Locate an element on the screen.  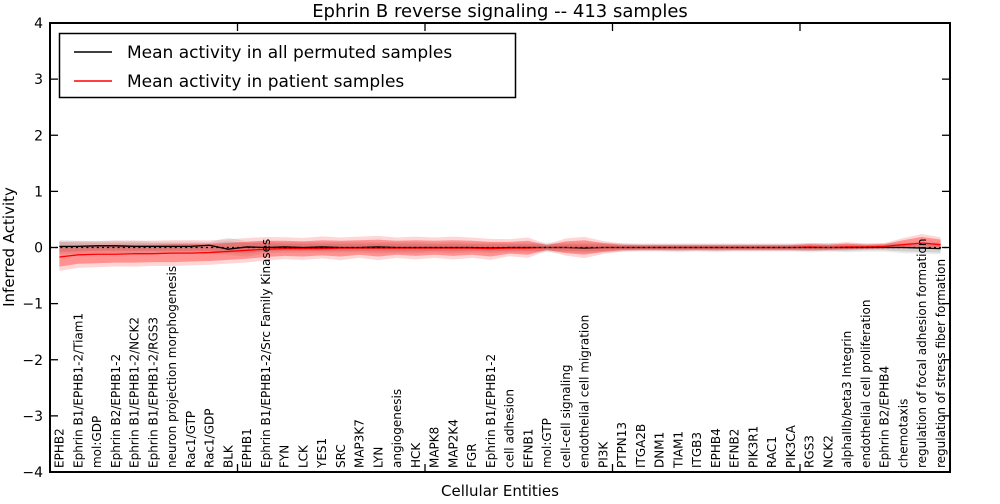
x-tick-label: EFNB1 is located at coordinates (528, 448).